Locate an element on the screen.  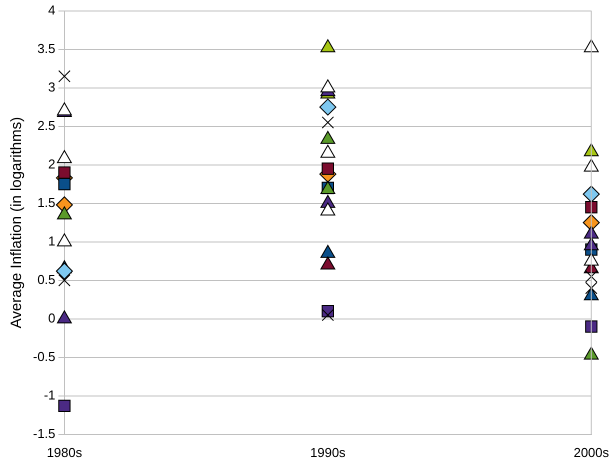
x-tick-label: 1990s is located at coordinates (328, 452).